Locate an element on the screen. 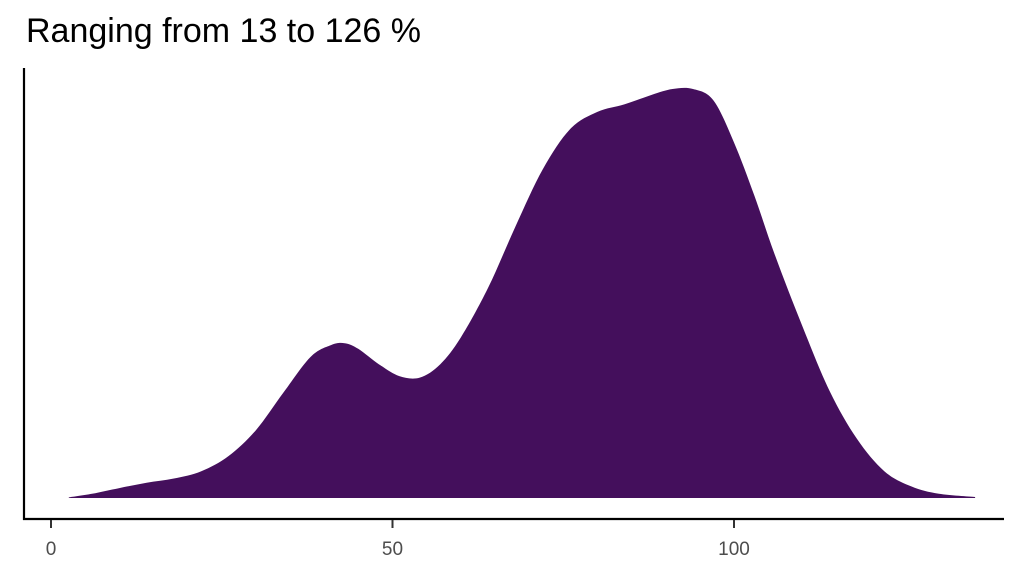 The image size is (1024, 576). x-tick-label: 100 is located at coordinates (734, 549).